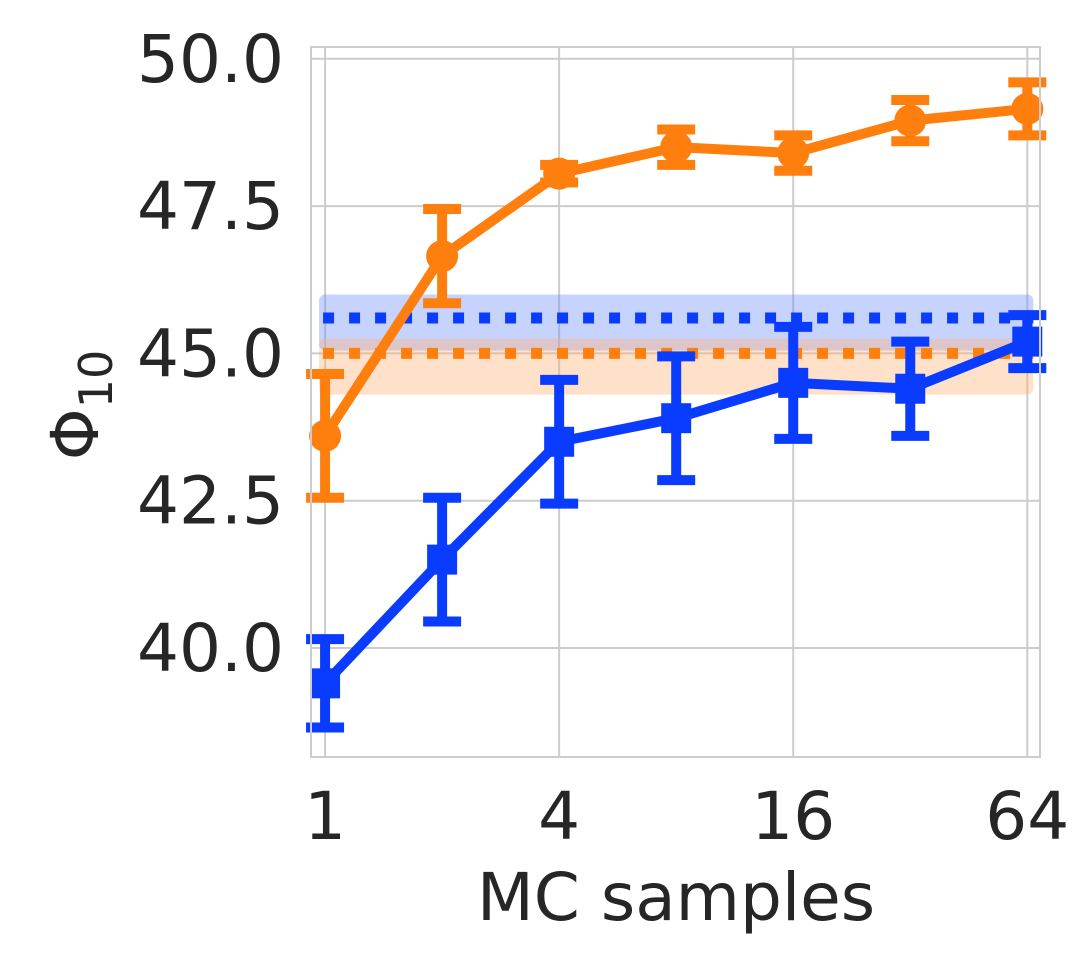 The width and height of the screenshot is (1080, 972). What do you see at coordinates (676, 897) in the screenshot?
I see `x-axis-label: MC samples` at bounding box center [676, 897].